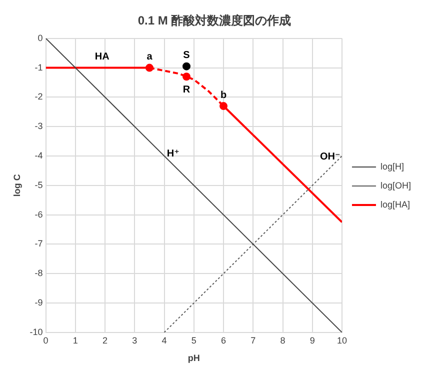 The image size is (429, 374). Describe the element at coordinates (38, 185) in the screenshot. I see `y-tick-label: -5` at that location.